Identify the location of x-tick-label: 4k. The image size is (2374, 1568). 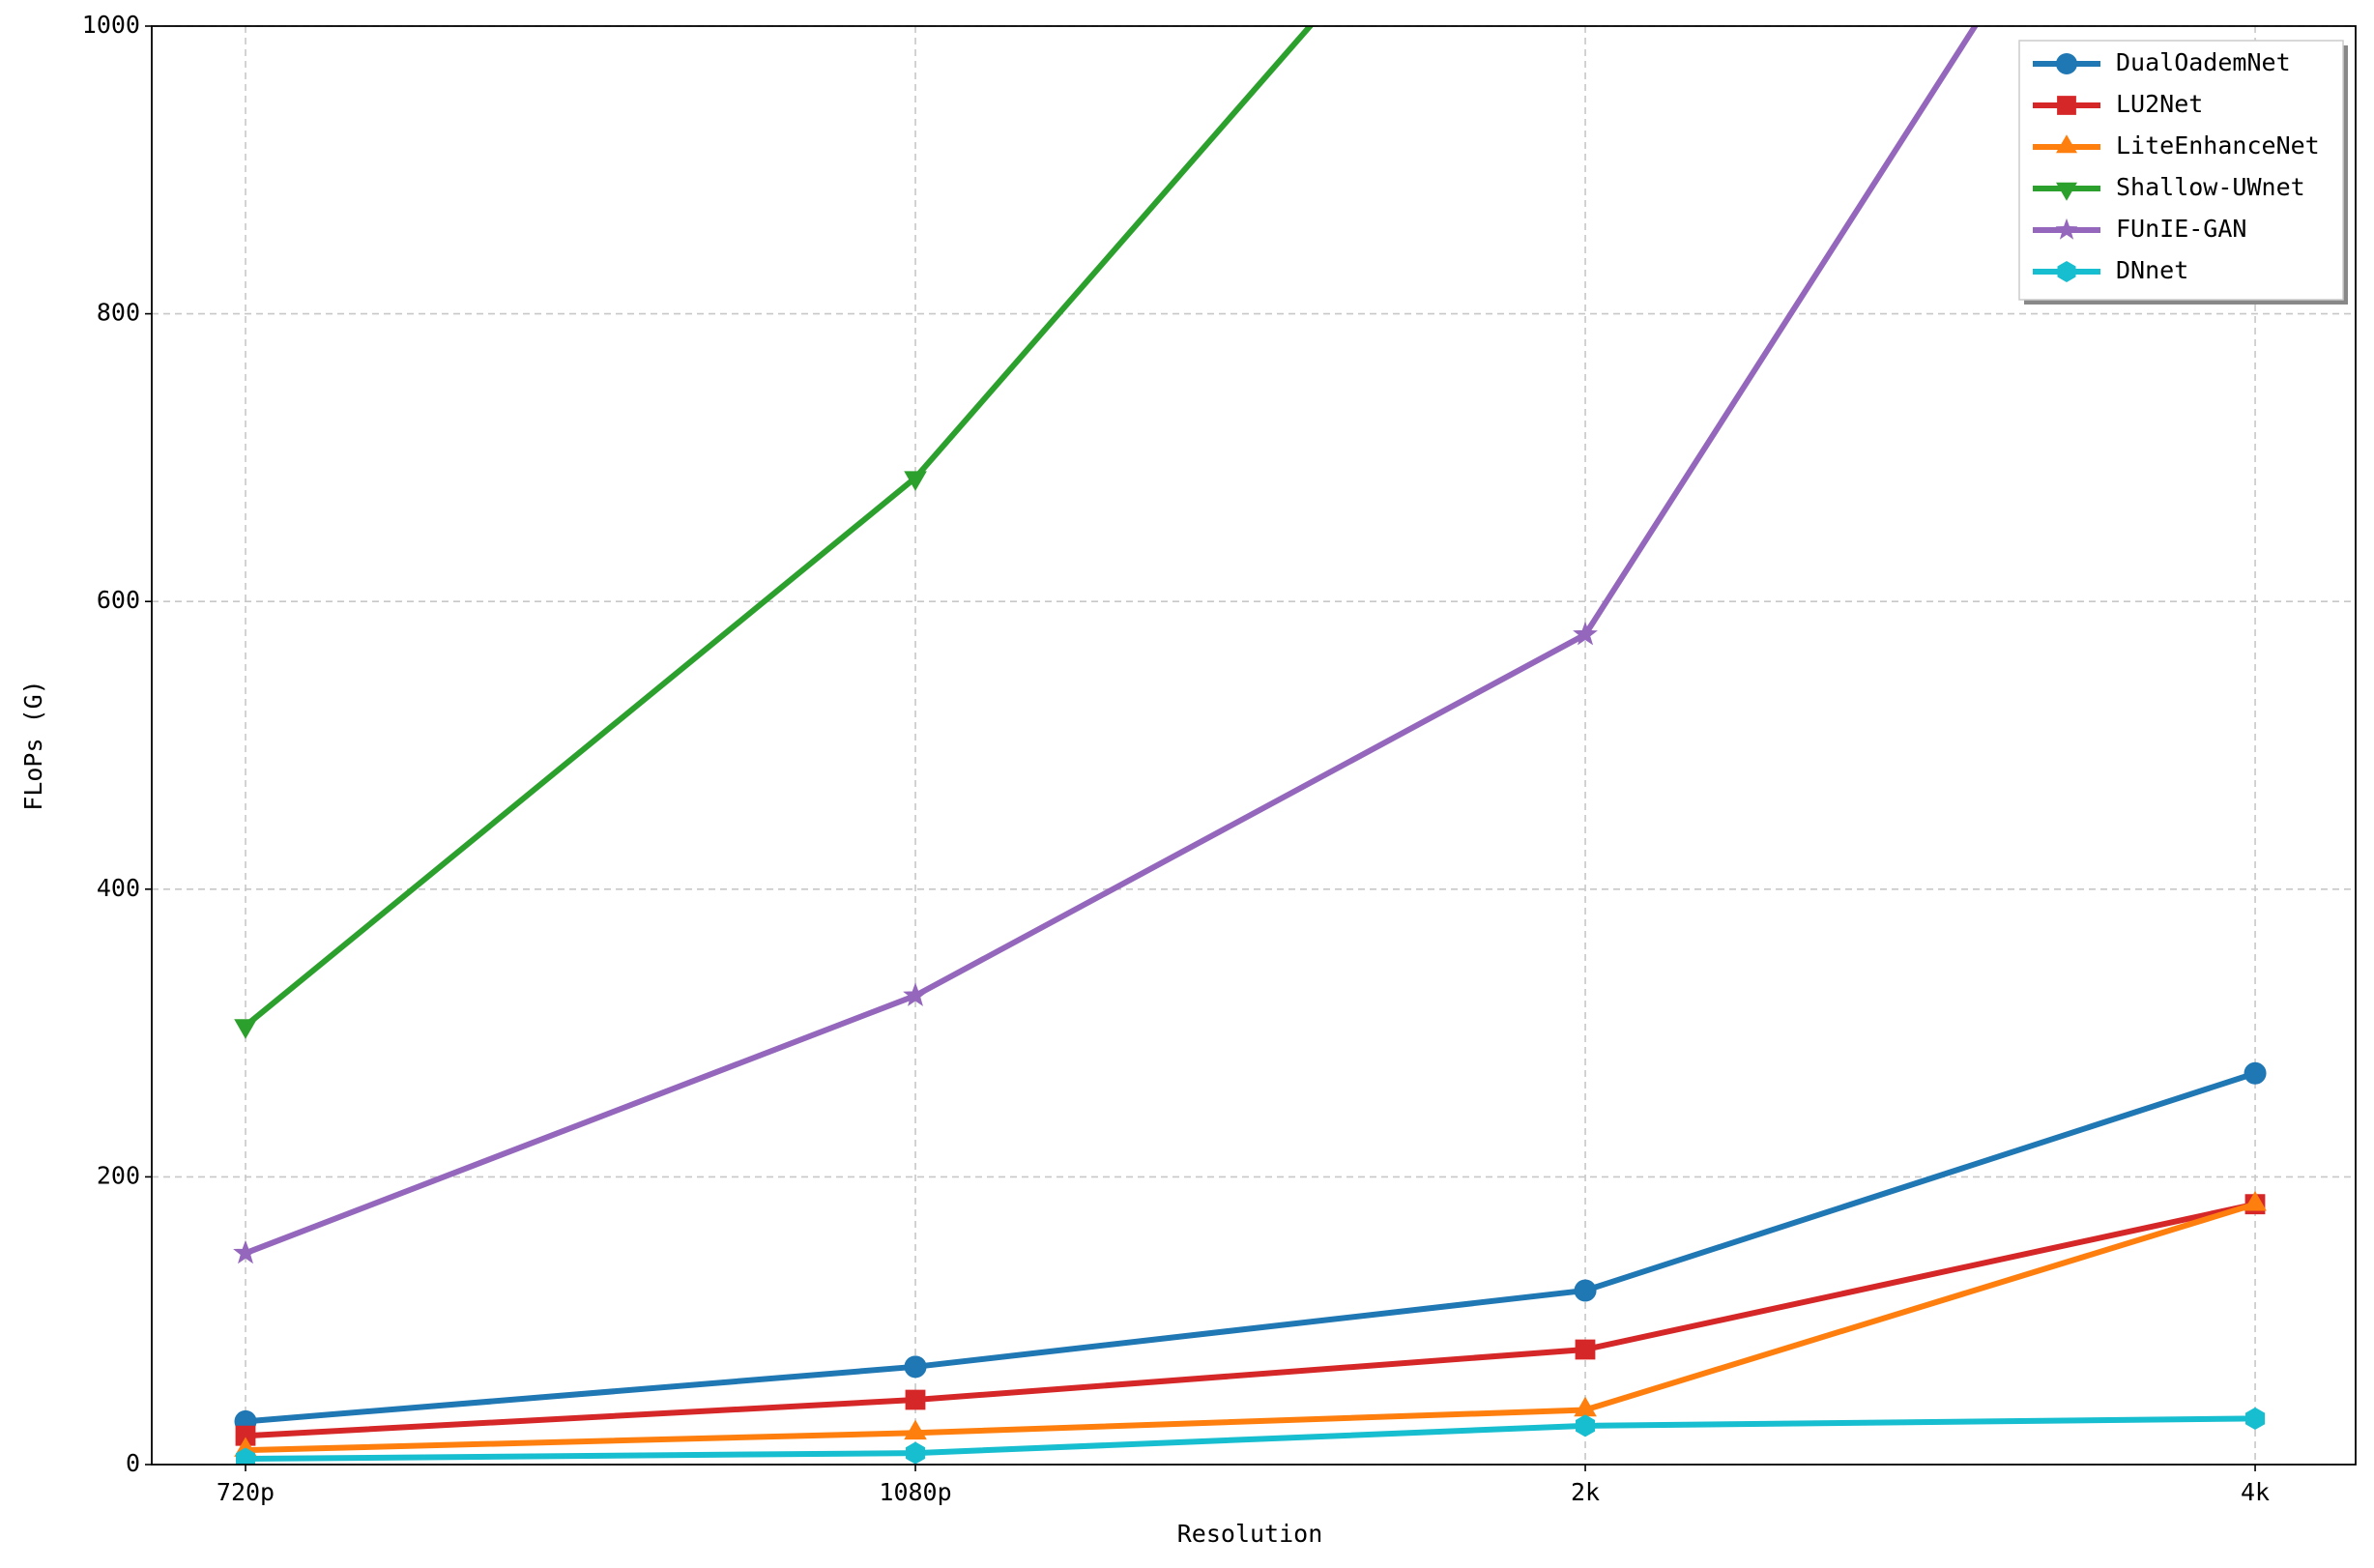
(2255, 1492).